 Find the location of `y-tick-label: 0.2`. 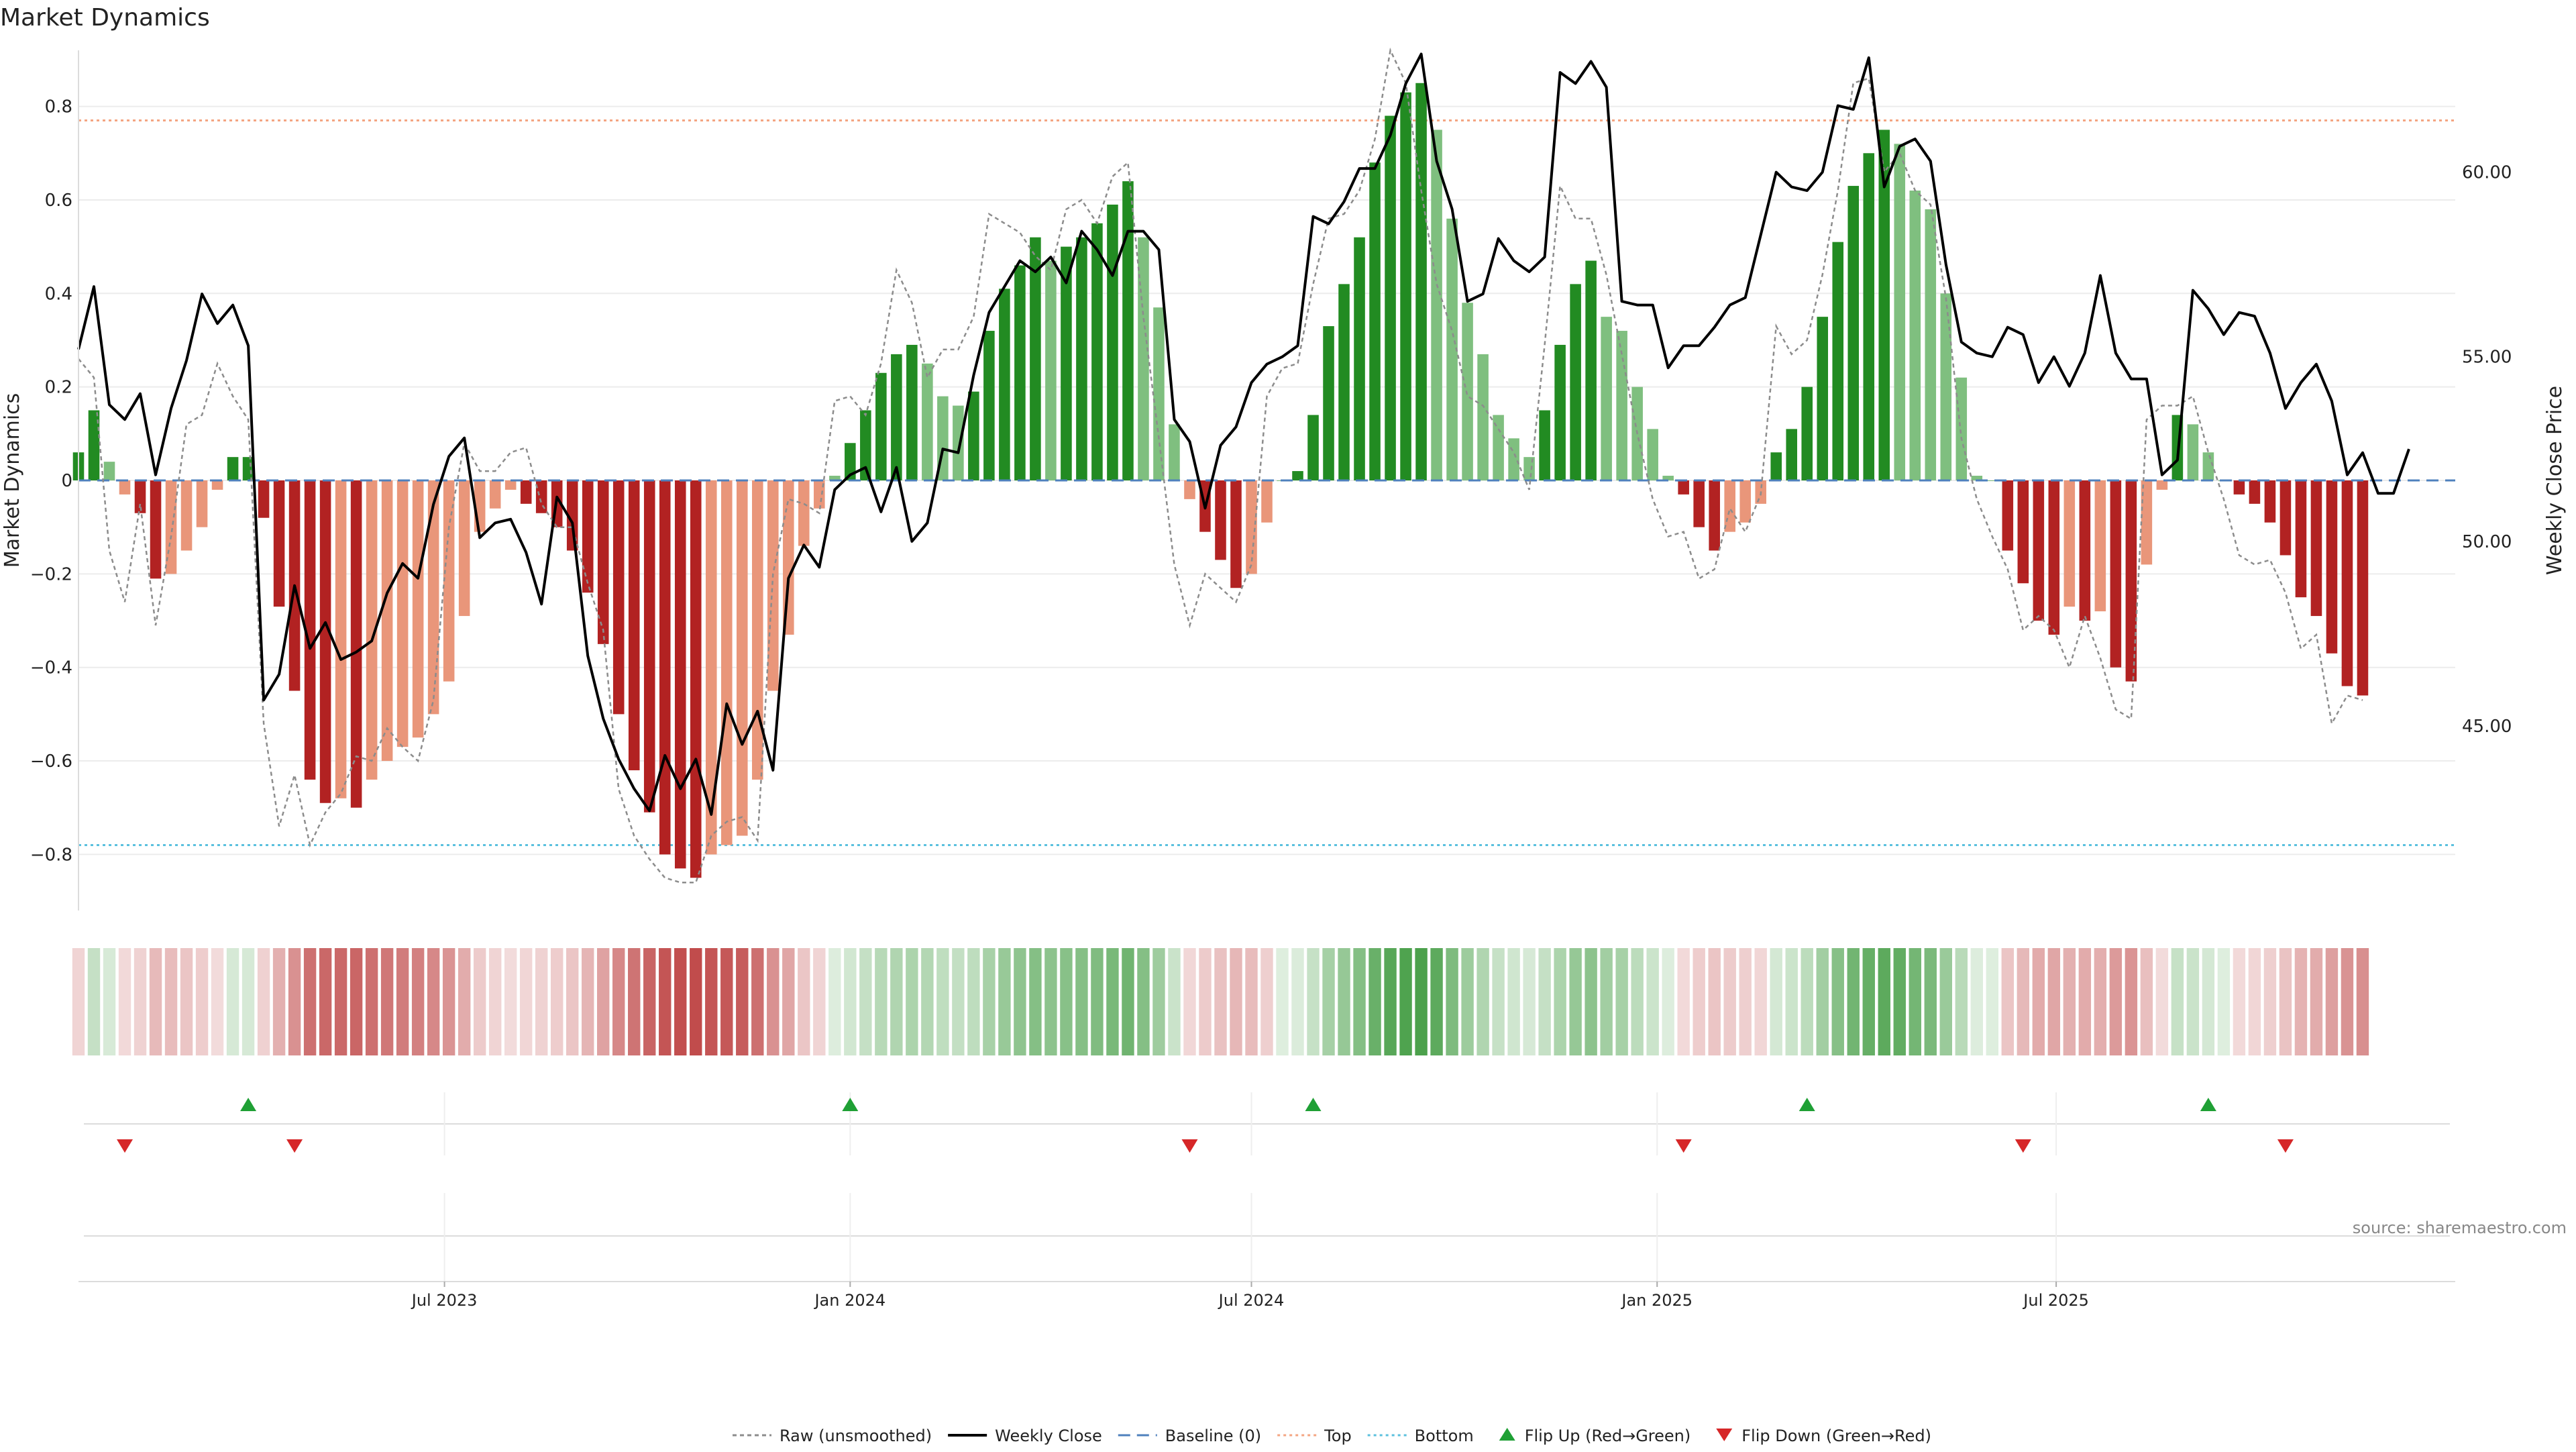

y-tick-label: 0.2 is located at coordinates (58, 388).